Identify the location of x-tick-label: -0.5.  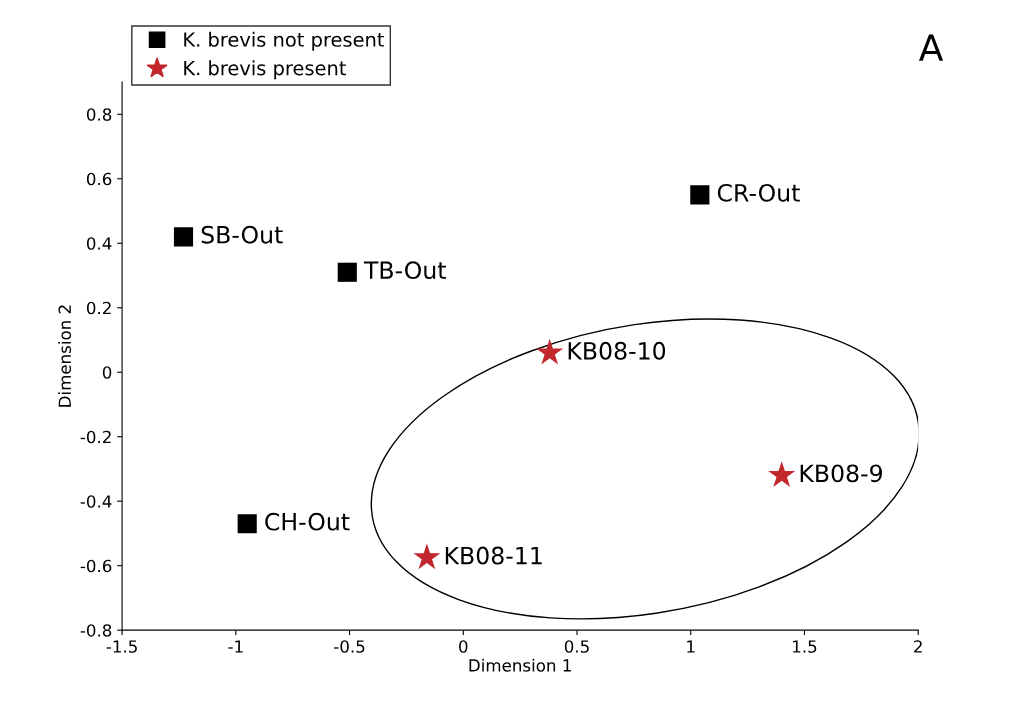
(349, 646).